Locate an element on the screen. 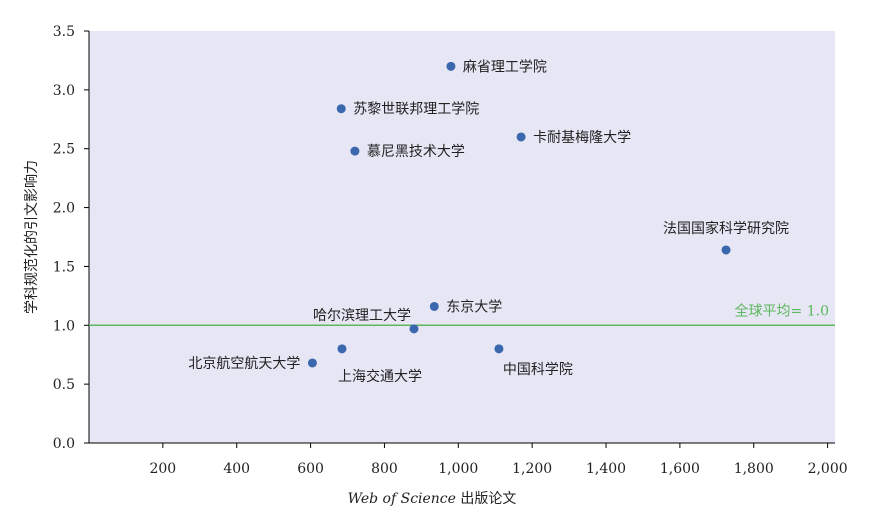 The width and height of the screenshot is (870, 516). y-tick-label: 0.5 is located at coordinates (64, 385).